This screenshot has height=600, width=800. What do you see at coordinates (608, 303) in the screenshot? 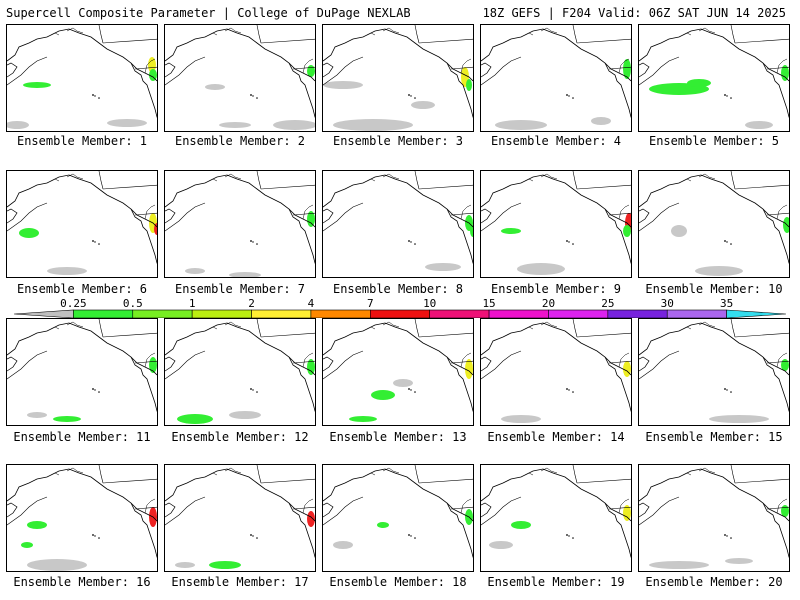
I see `colorbar-tick-label: 25` at bounding box center [608, 303].